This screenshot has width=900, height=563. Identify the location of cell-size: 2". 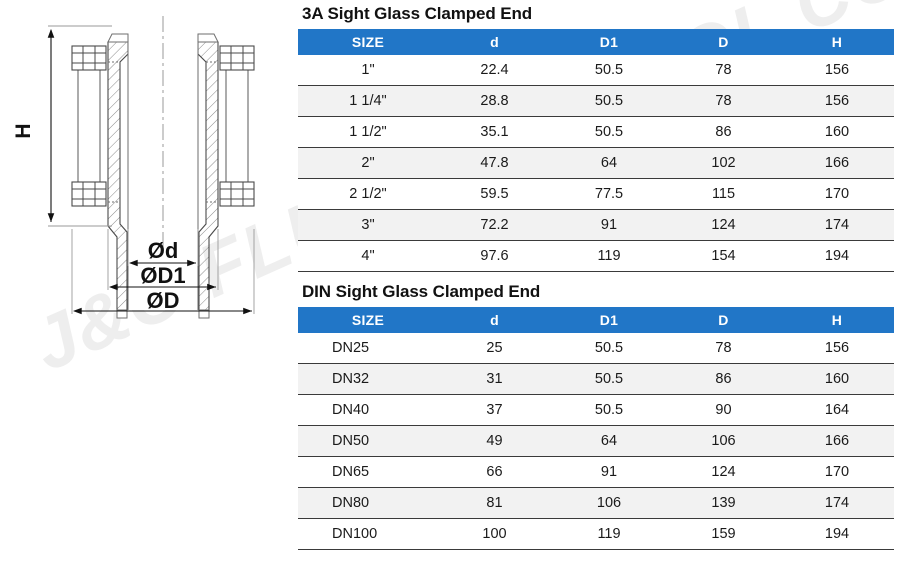
(368, 163).